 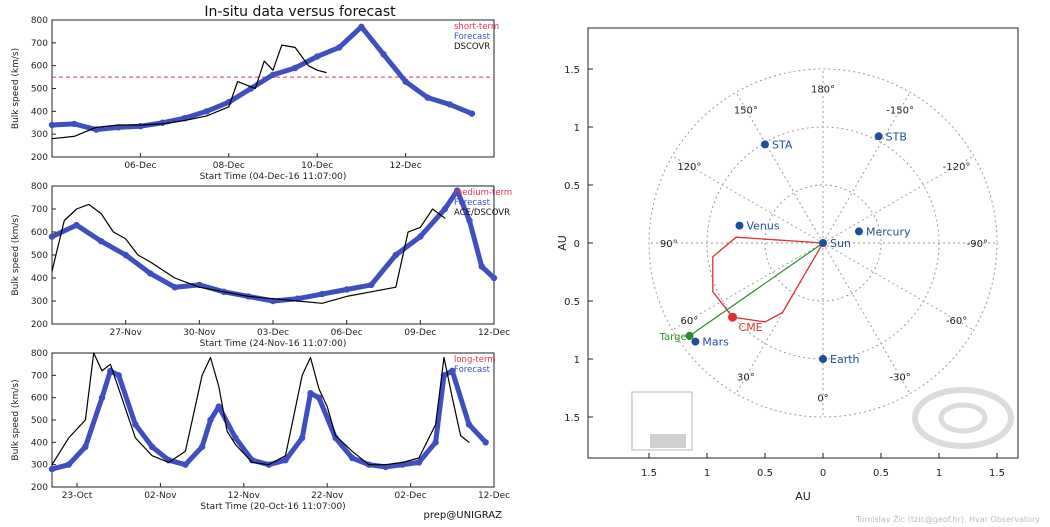 What do you see at coordinates (476, 27) in the screenshot?
I see `legend-entry: short-term` at bounding box center [476, 27].